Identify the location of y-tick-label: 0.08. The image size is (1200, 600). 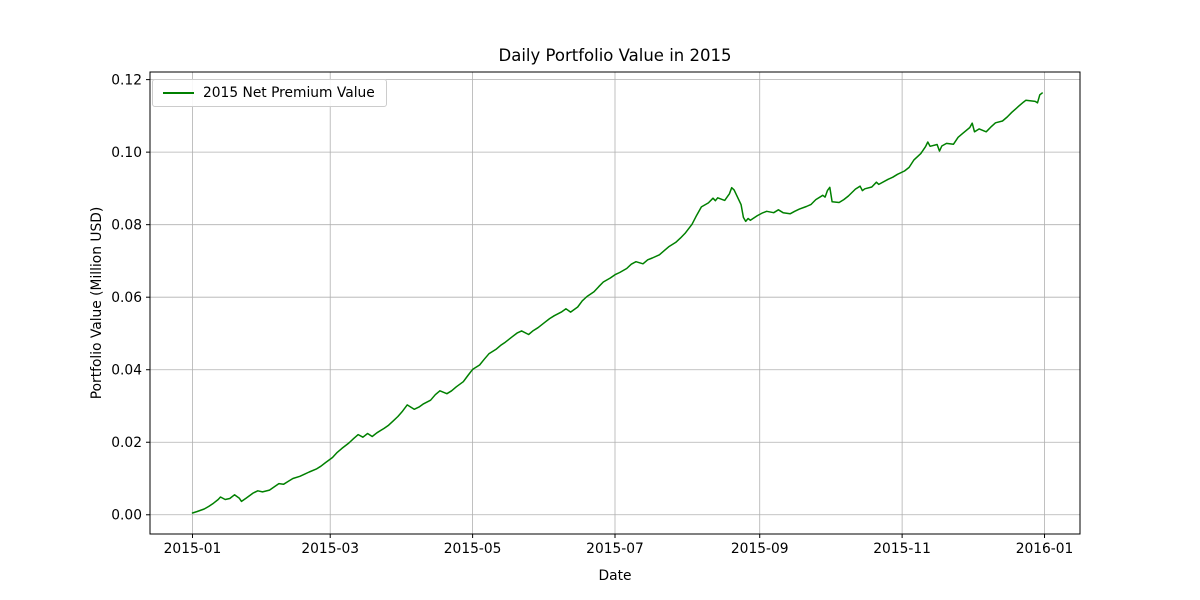
(126, 225).